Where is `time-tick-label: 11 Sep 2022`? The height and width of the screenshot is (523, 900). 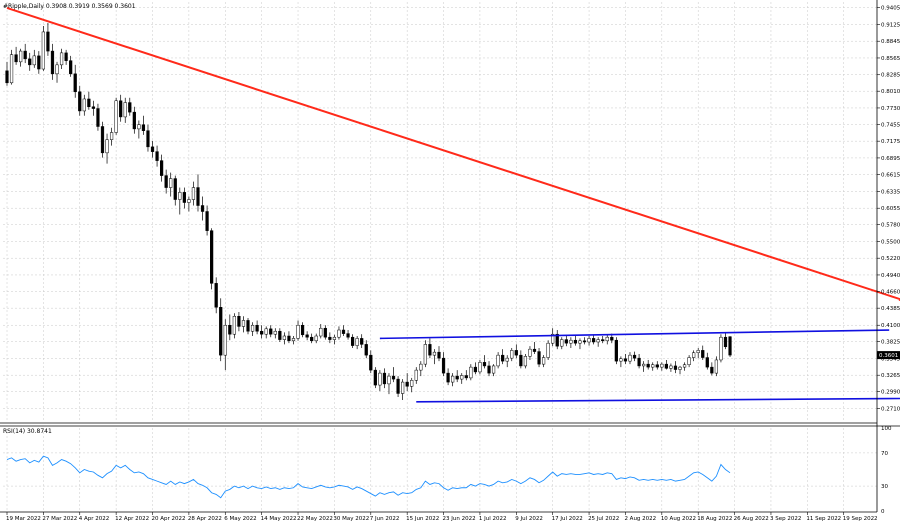
time-tick-label: 11 Sep 2022 is located at coordinates (823, 519).